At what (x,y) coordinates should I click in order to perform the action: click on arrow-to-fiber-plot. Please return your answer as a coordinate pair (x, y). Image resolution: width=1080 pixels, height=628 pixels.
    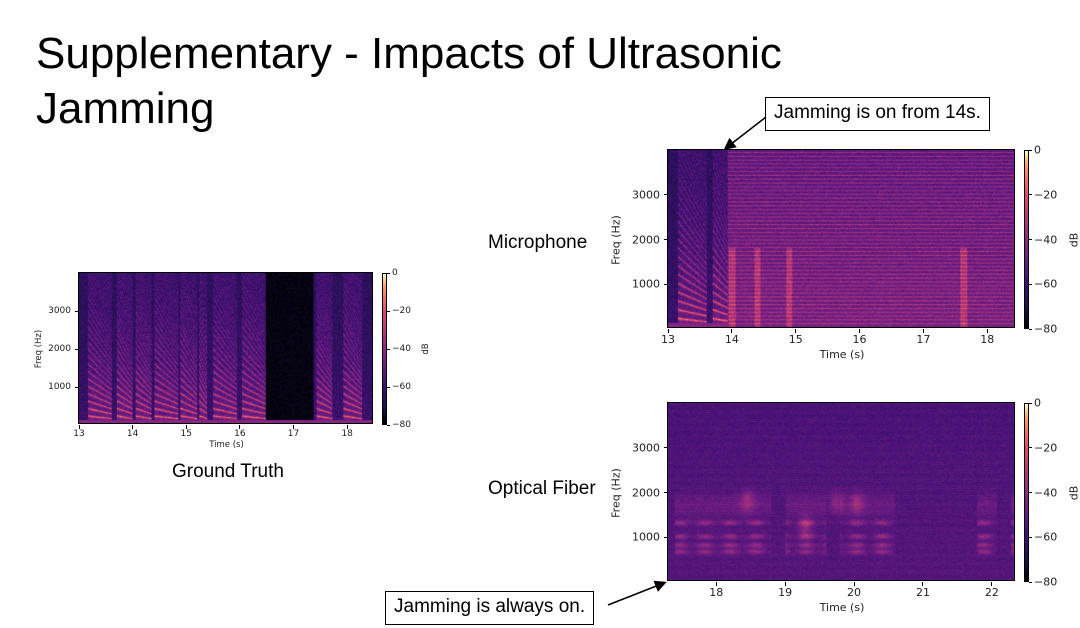
    Looking at the image, I should click on (637, 593).